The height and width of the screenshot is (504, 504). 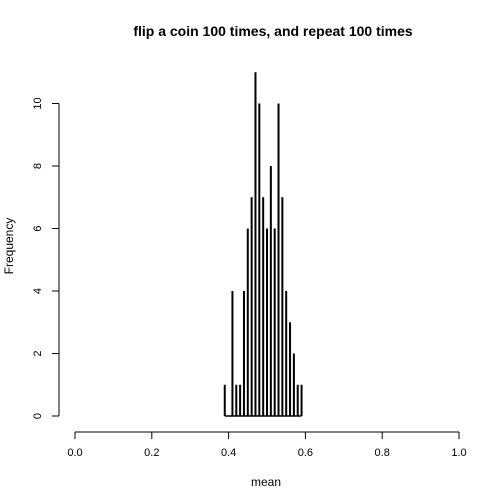 What do you see at coordinates (38, 228) in the screenshot?
I see `y-tick-label: 6` at bounding box center [38, 228].